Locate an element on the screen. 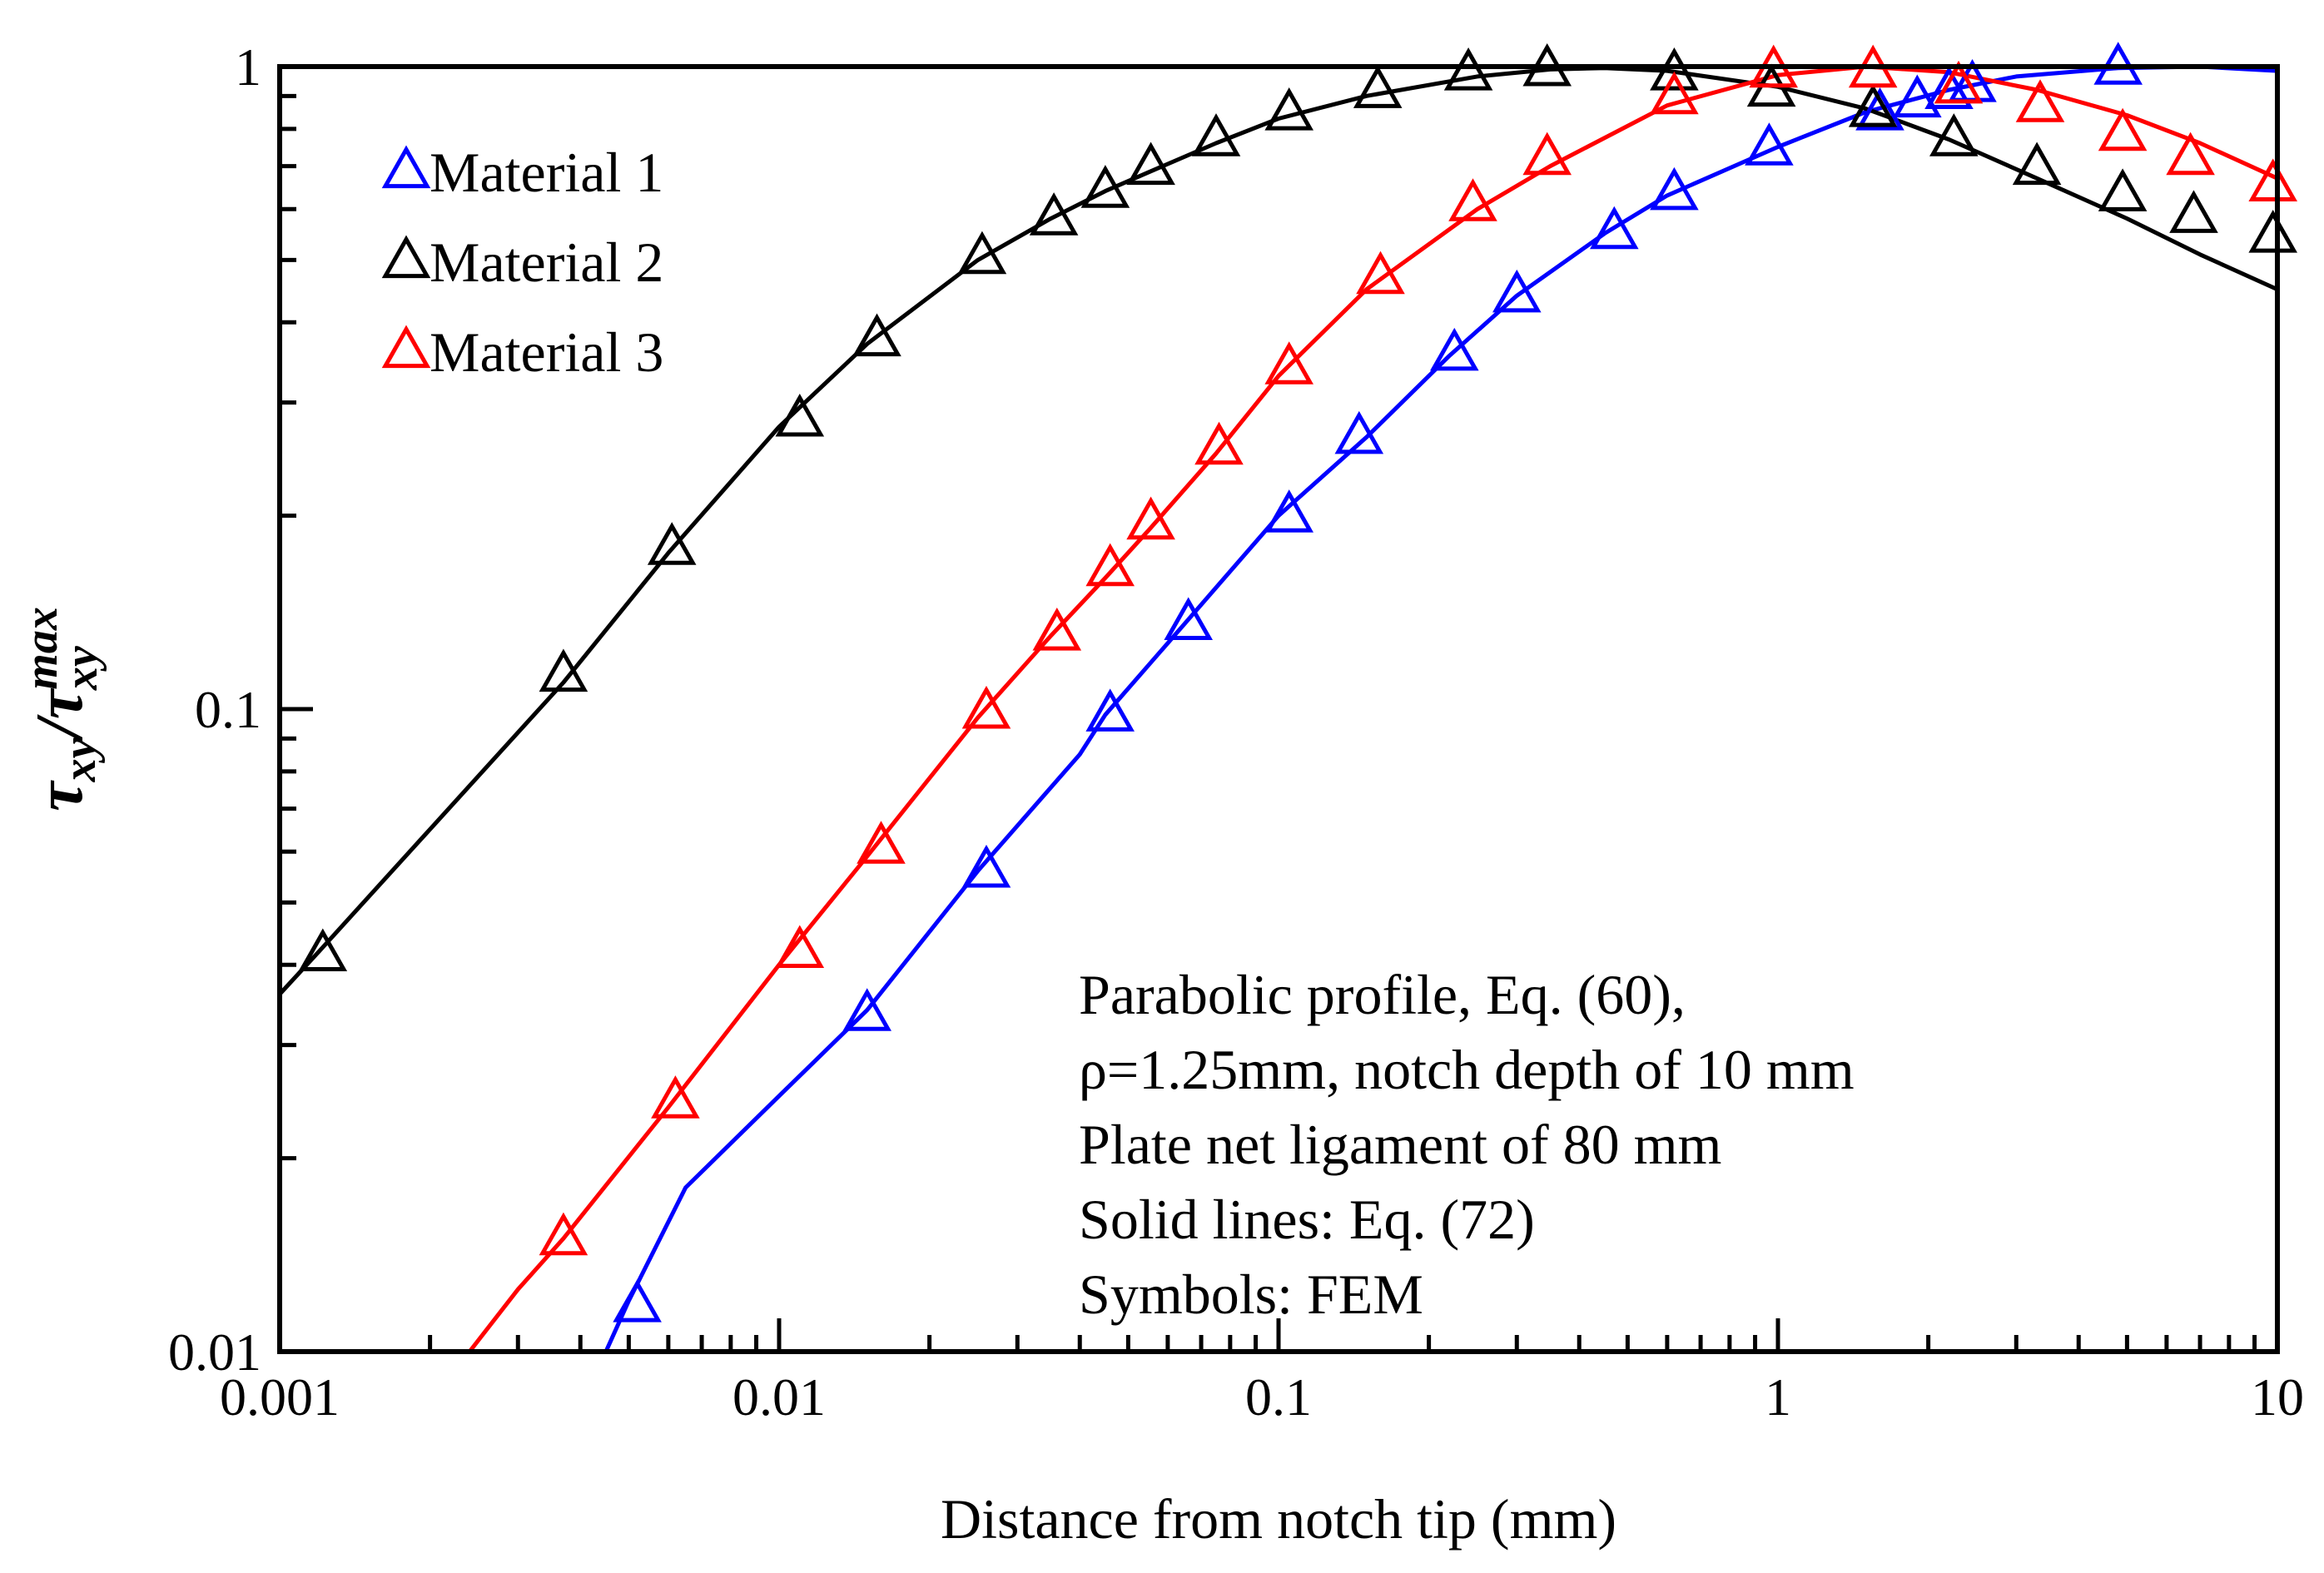 This screenshot has height=1573, width=2324. legend-label-material-2: Material 2 is located at coordinates (546, 262).